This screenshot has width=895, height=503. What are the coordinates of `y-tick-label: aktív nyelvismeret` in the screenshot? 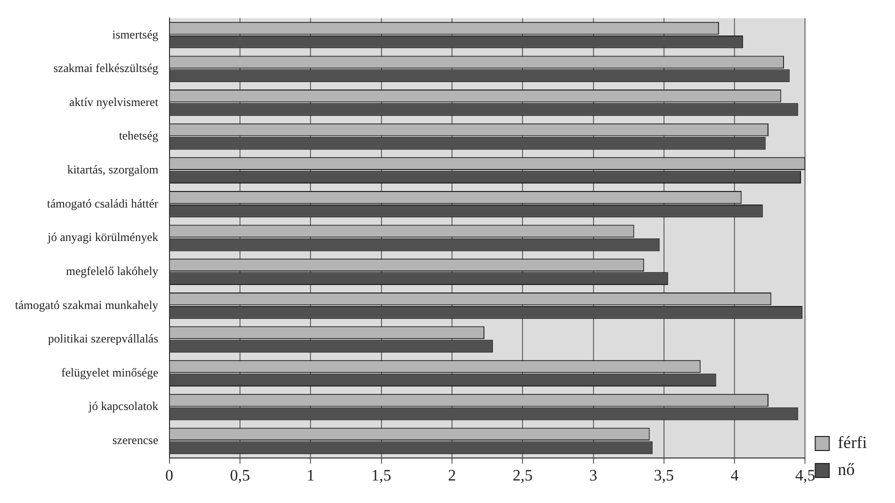 It's located at (114, 101).